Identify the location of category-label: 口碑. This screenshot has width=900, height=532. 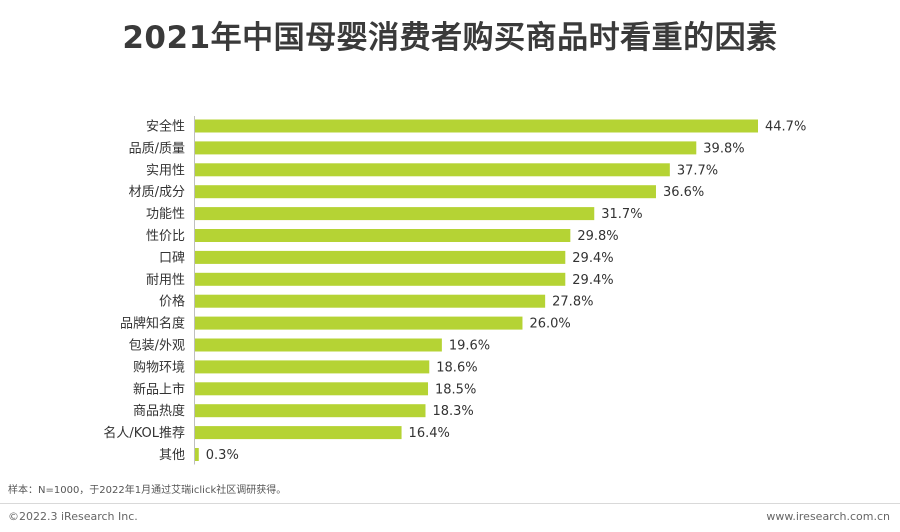
(172, 258).